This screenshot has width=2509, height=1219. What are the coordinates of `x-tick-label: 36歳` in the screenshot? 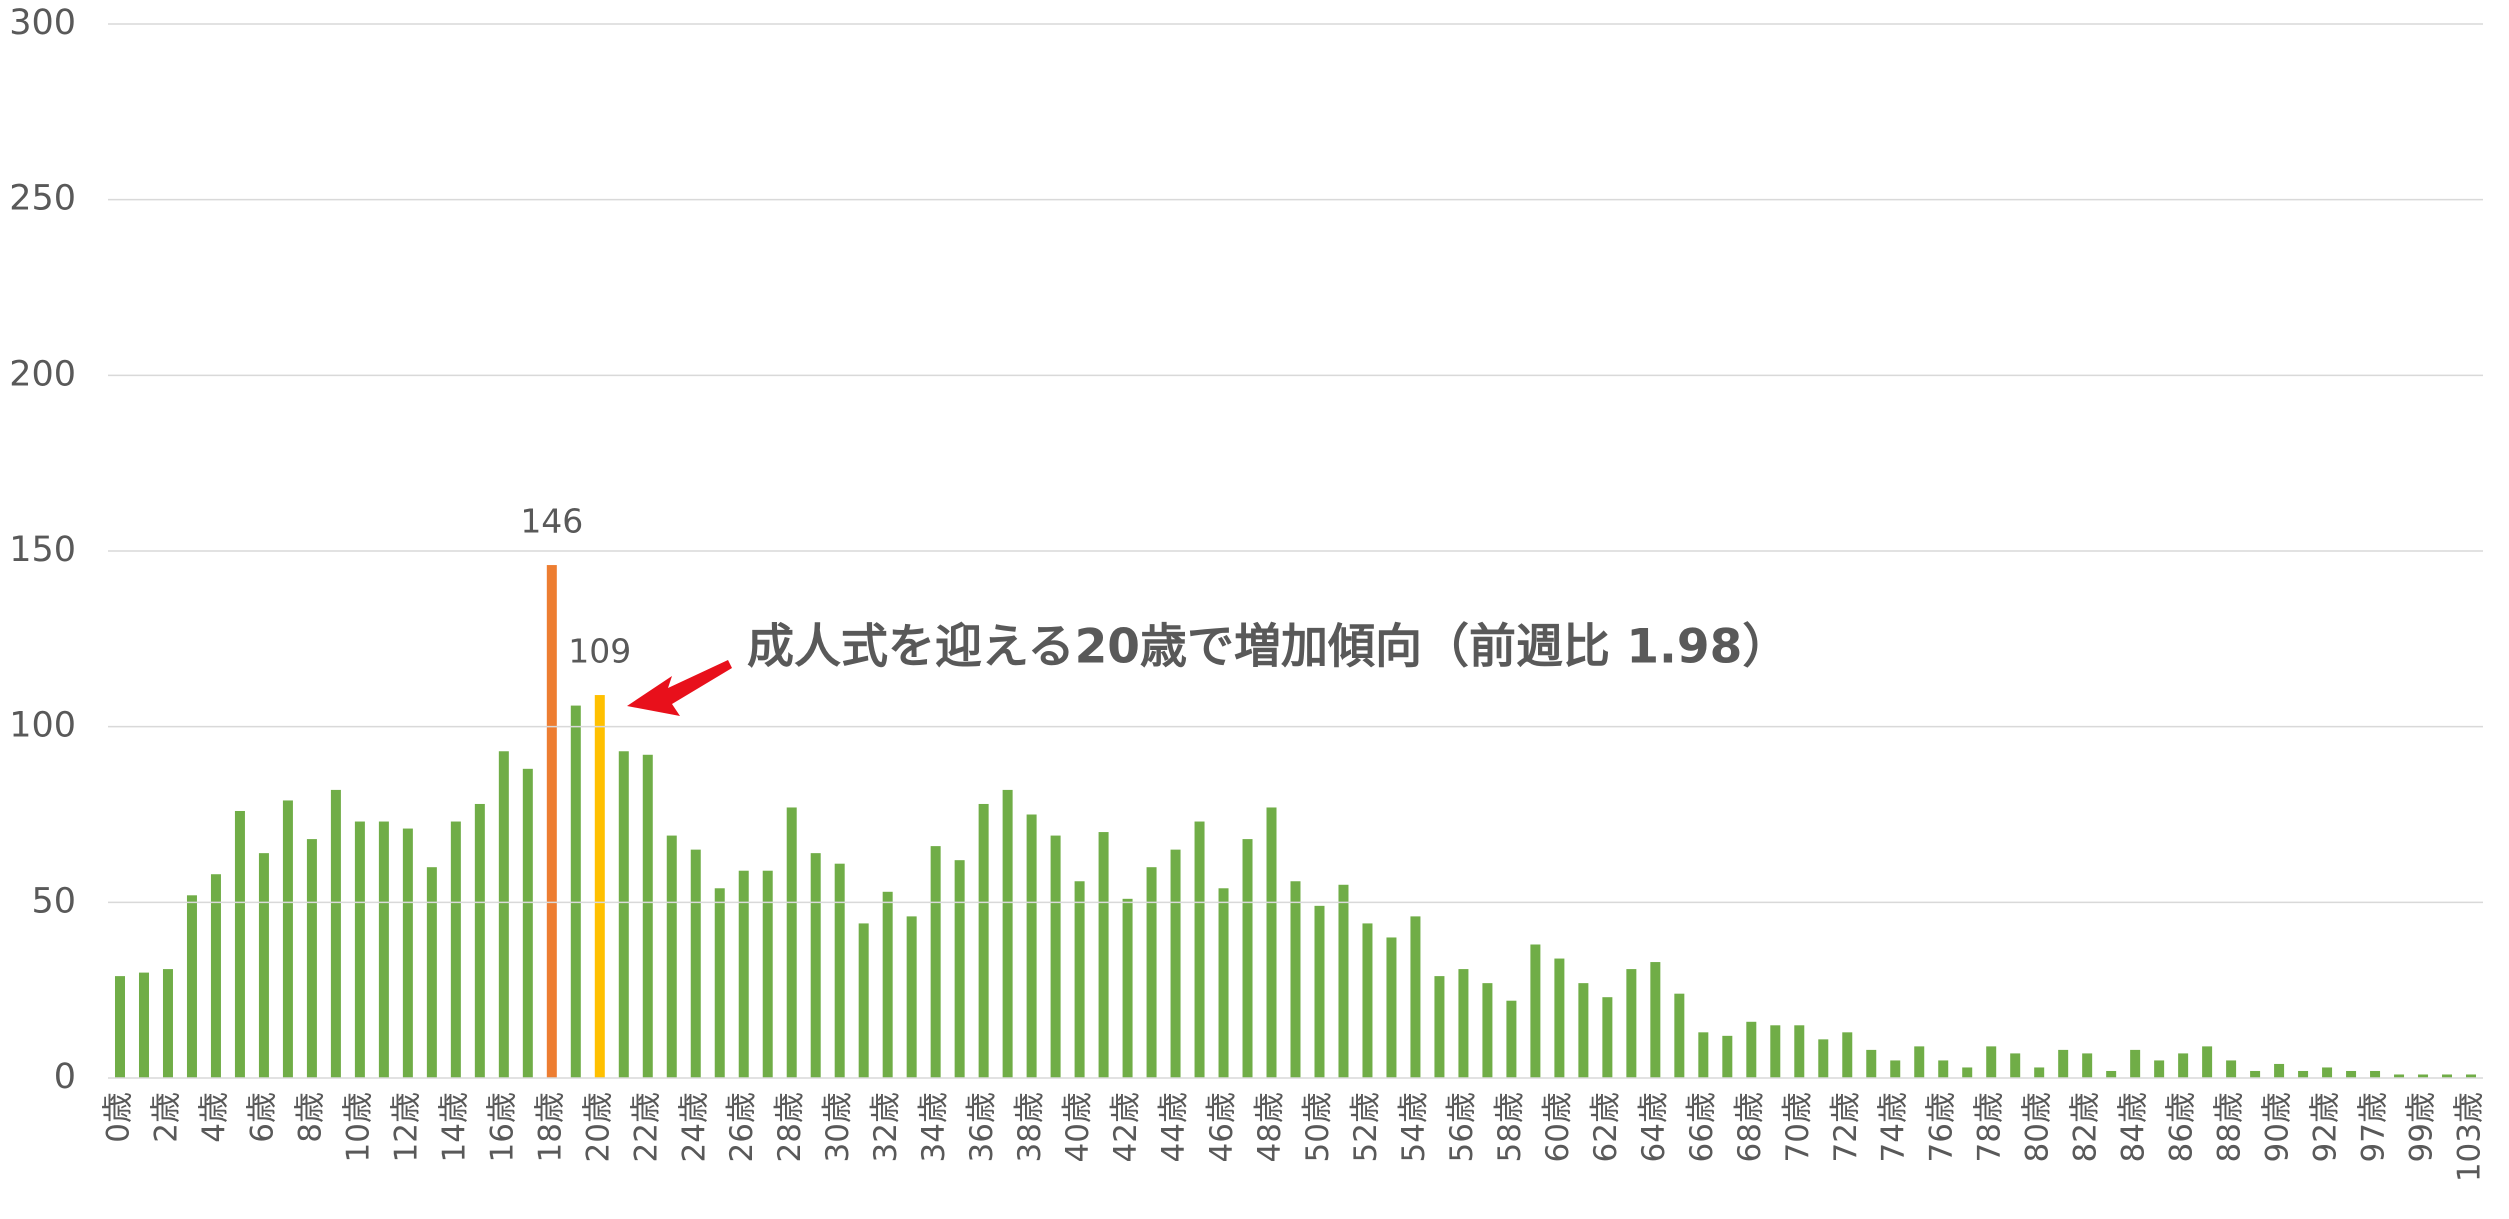 It's located at (982, 1127).